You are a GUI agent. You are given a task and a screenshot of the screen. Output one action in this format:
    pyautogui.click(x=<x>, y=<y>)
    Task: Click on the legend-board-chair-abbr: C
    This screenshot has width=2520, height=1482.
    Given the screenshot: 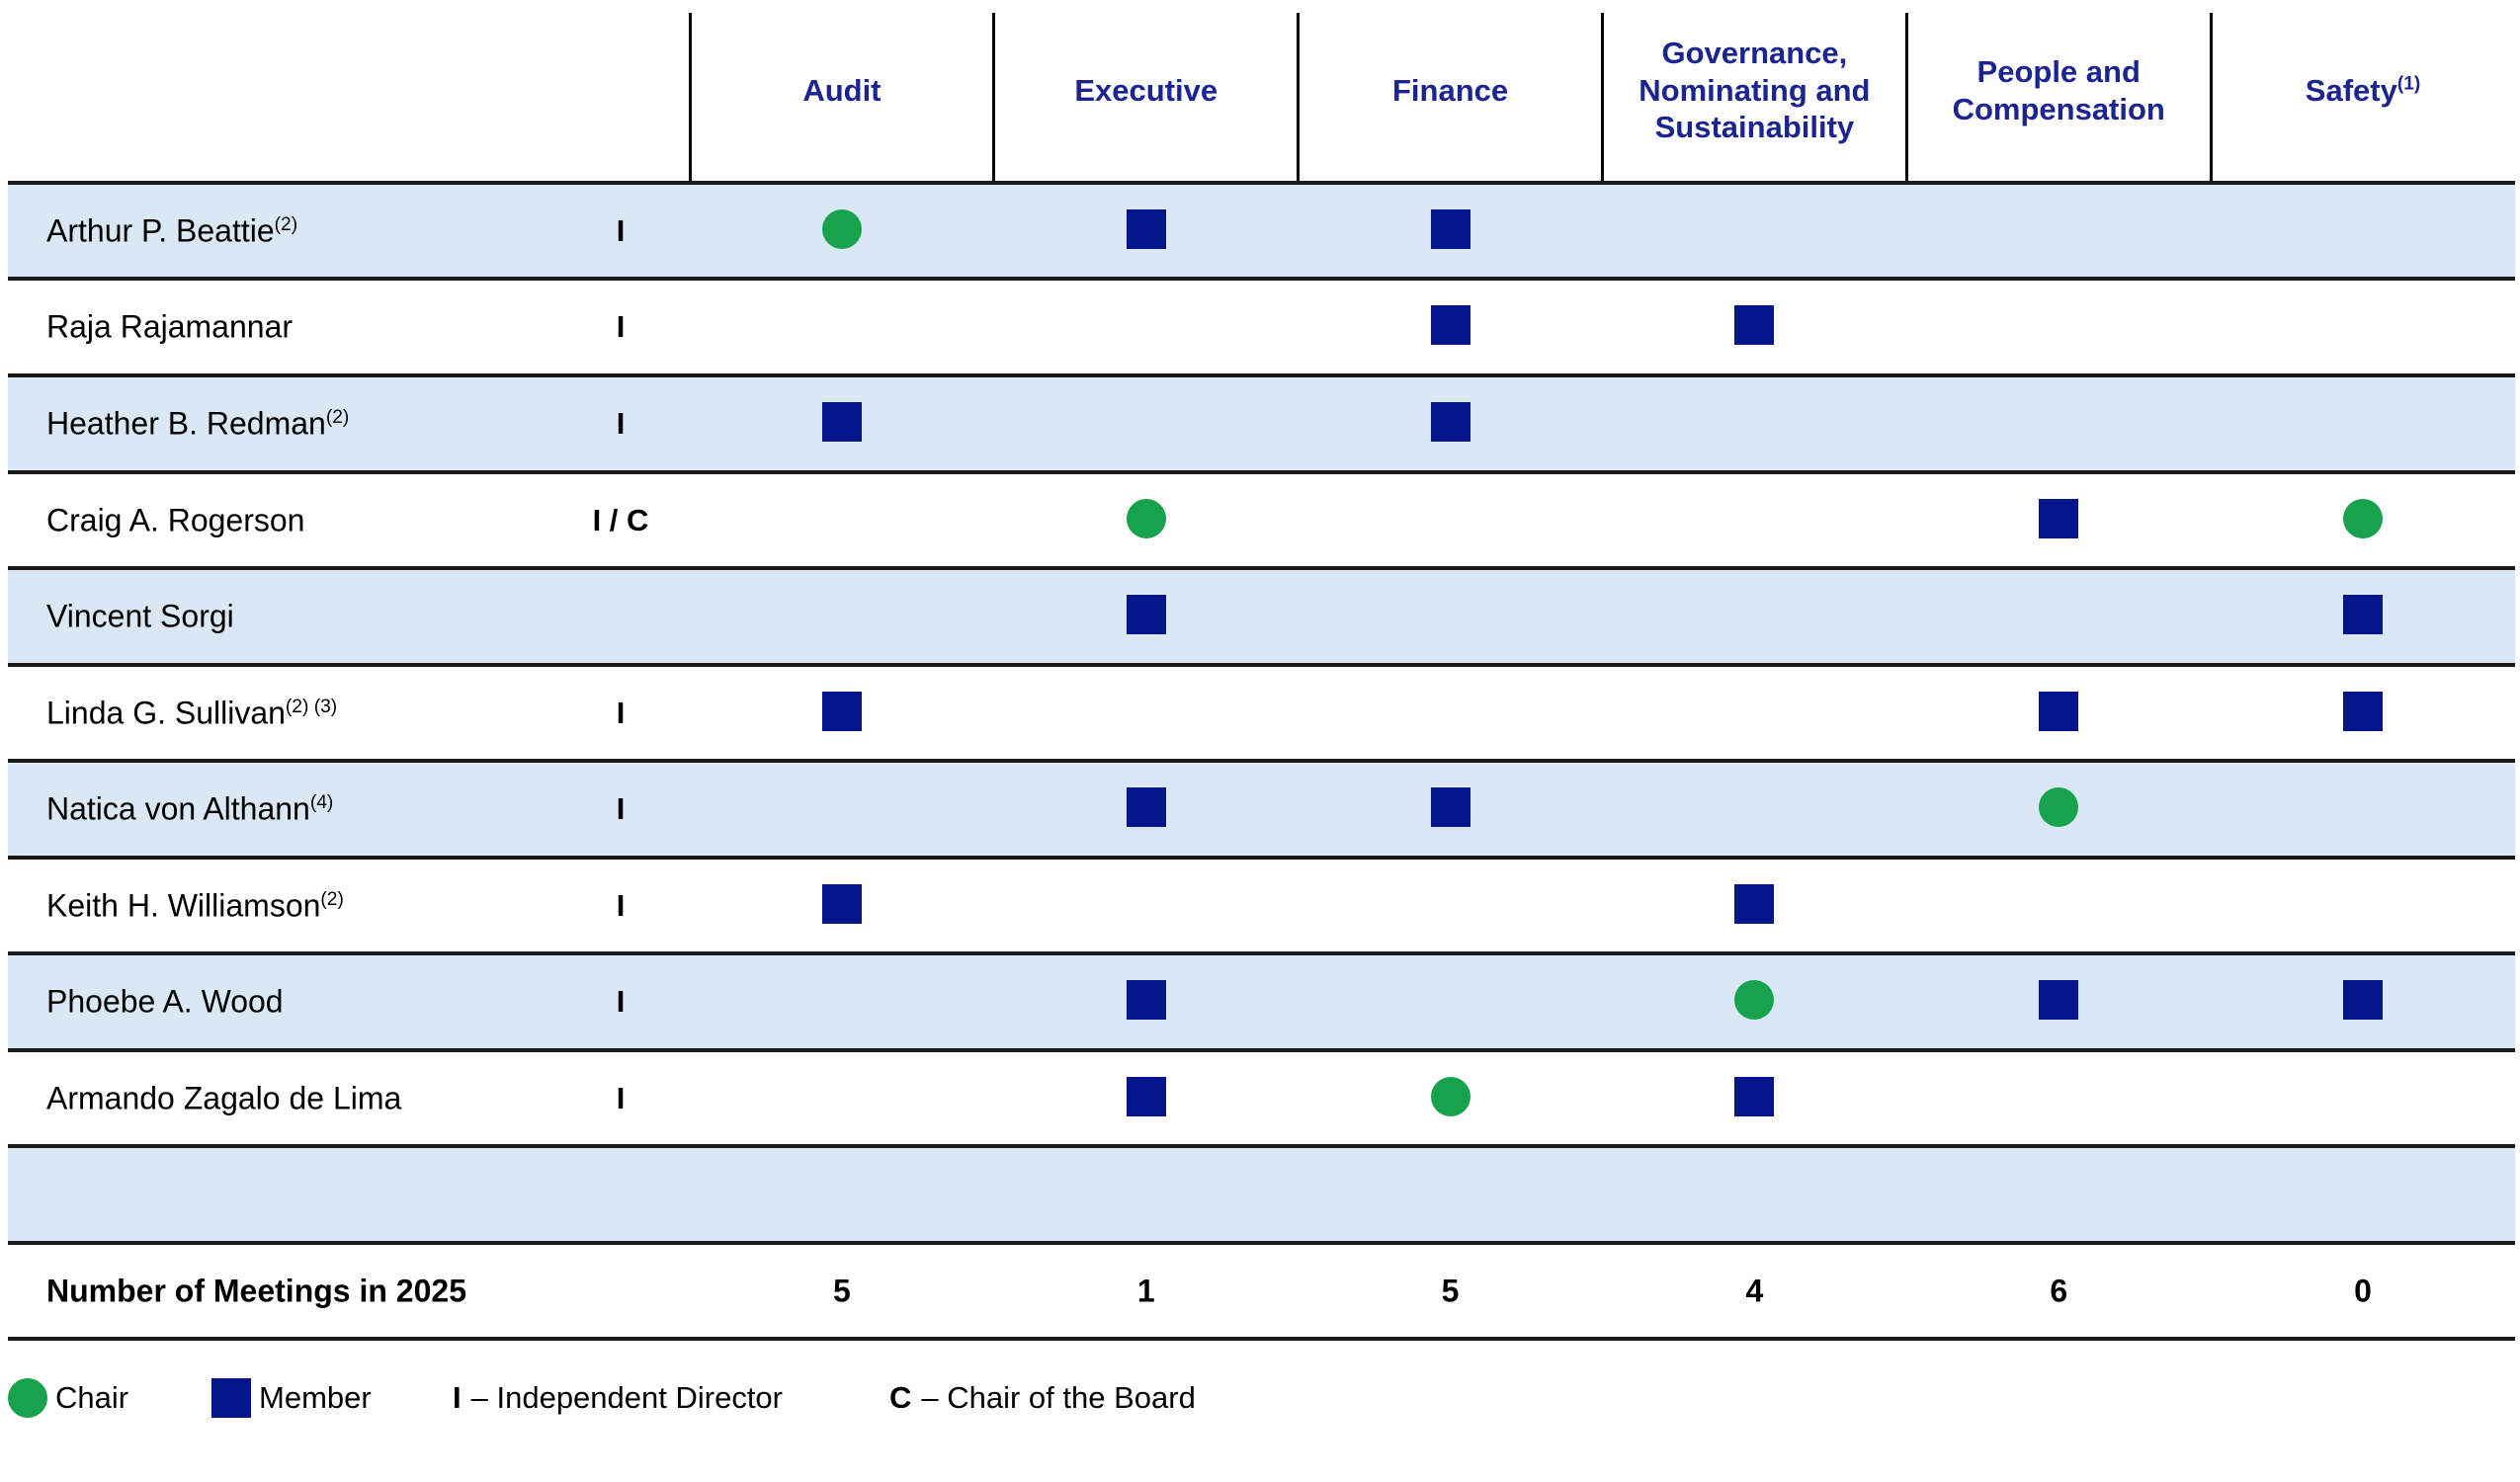 What is the action you would take?
    pyautogui.click(x=900, y=1397)
    